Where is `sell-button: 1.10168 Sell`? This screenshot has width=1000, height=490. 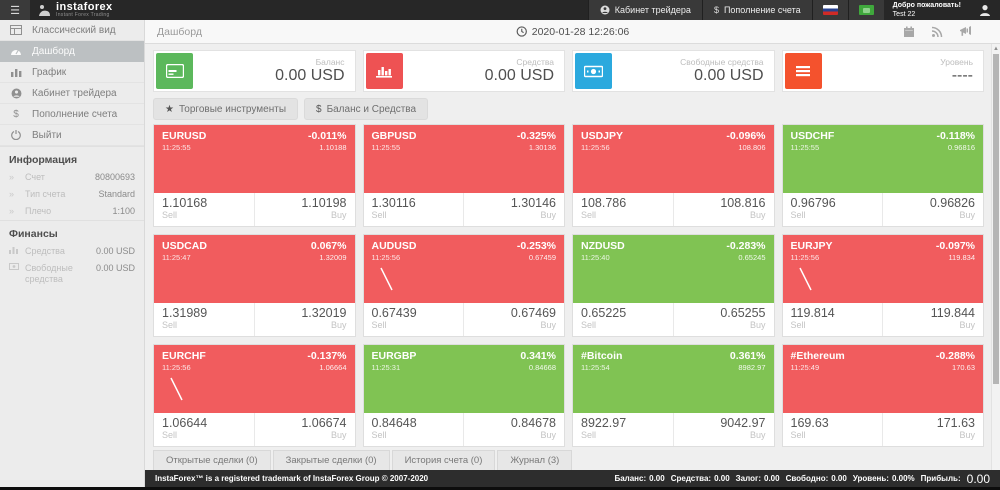
sell-button: 1.10168 Sell is located at coordinates (204, 209).